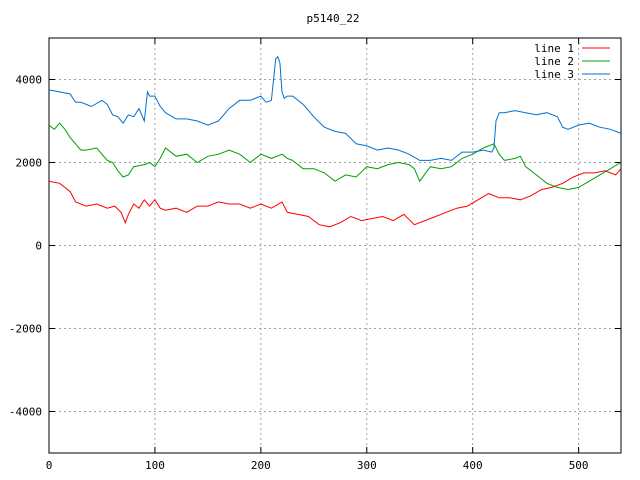  What do you see at coordinates (155, 465) in the screenshot?
I see `x-tick-label: 100` at bounding box center [155, 465].